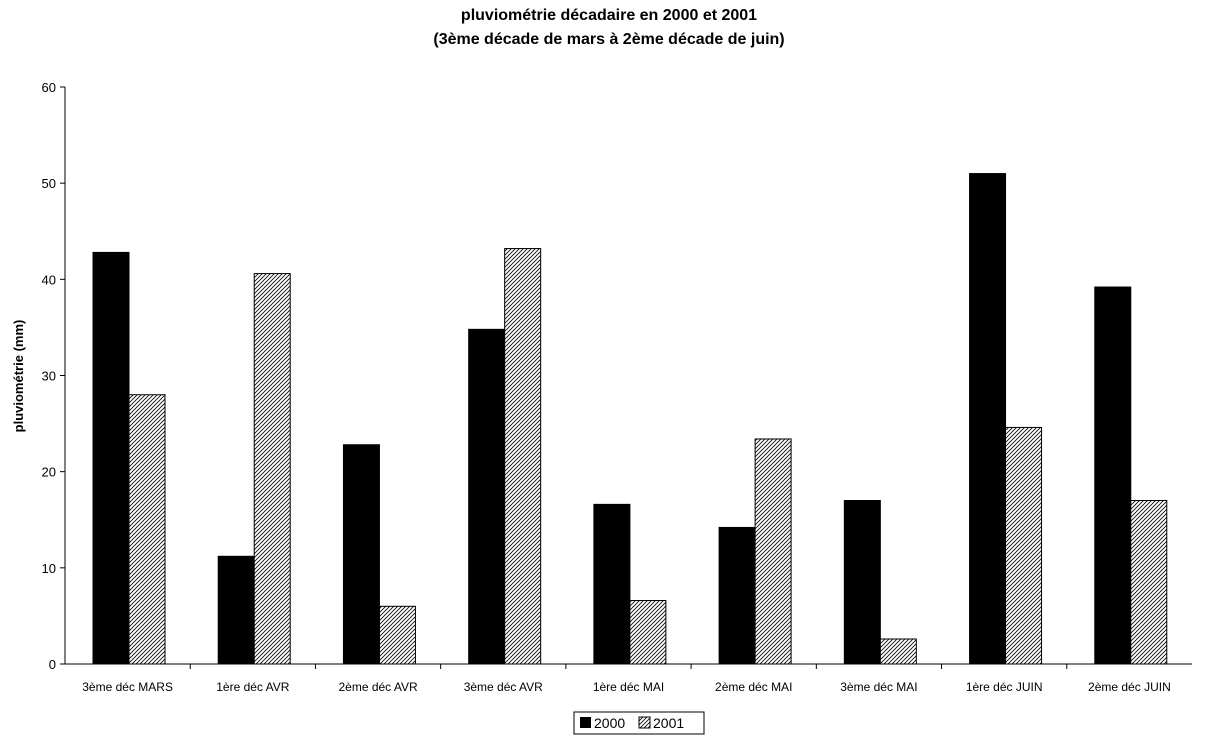  I want to click on y-tick-label: 10, so click(49, 568).